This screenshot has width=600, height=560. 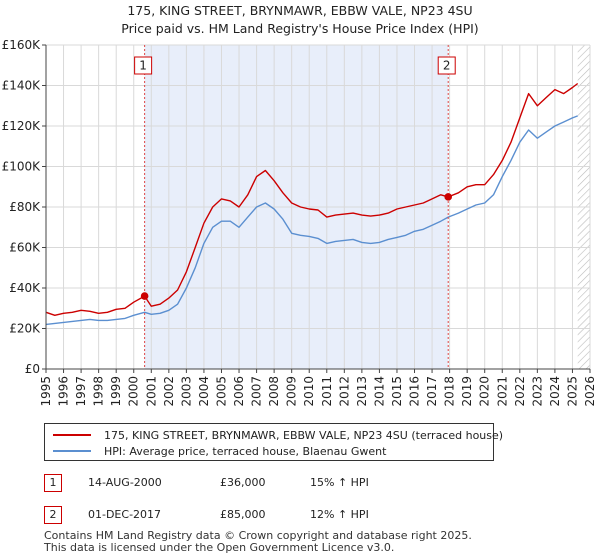 I want to click on chart-badge-2-label: 2, so click(x=447, y=66).